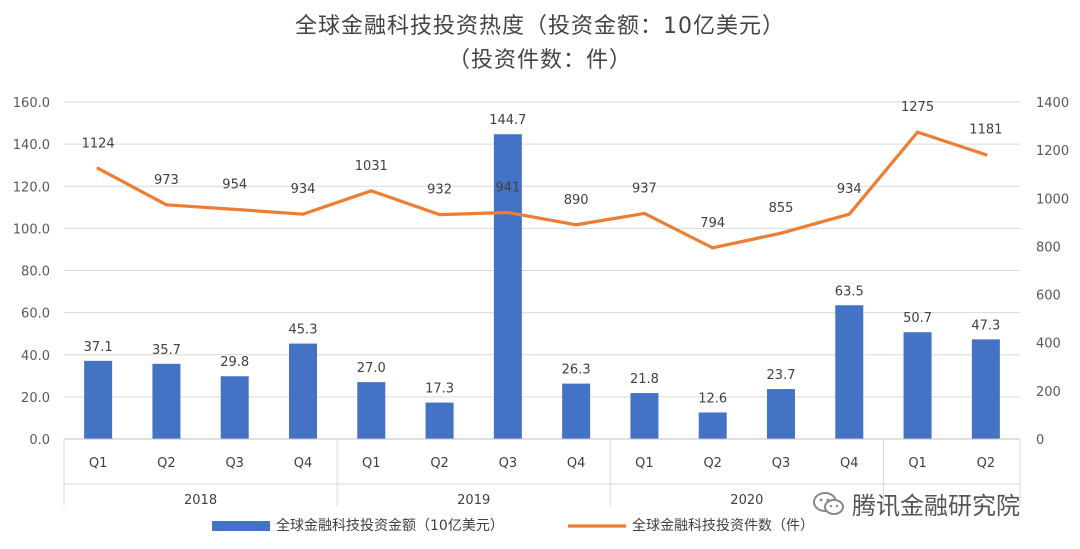  What do you see at coordinates (473, 500) in the screenshot?
I see `x-group-label: 2019` at bounding box center [473, 500].